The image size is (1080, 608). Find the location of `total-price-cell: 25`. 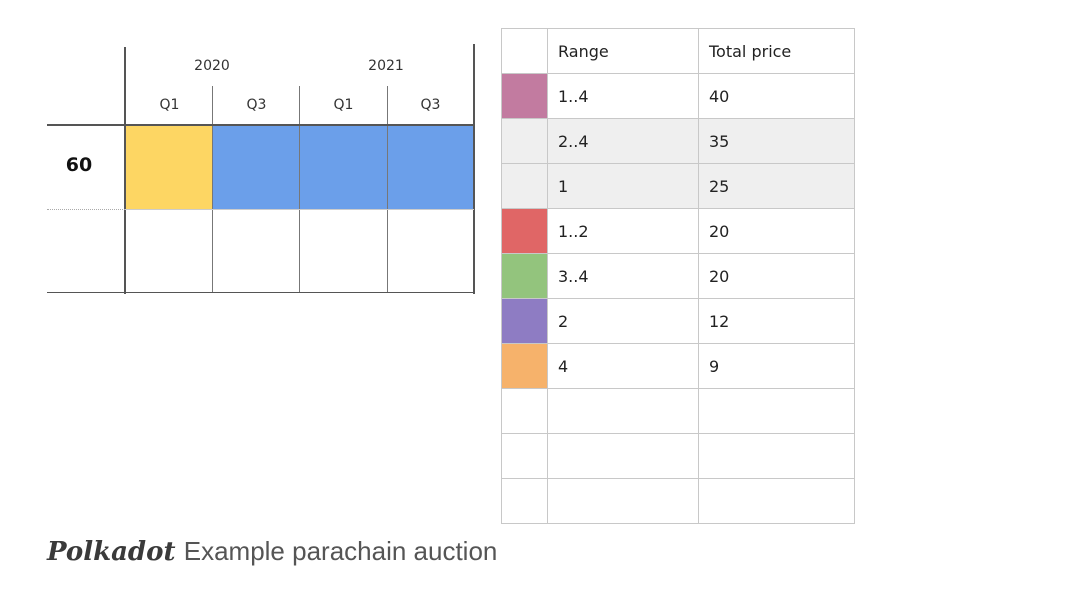

total-price-cell: 25 is located at coordinates (776, 186).